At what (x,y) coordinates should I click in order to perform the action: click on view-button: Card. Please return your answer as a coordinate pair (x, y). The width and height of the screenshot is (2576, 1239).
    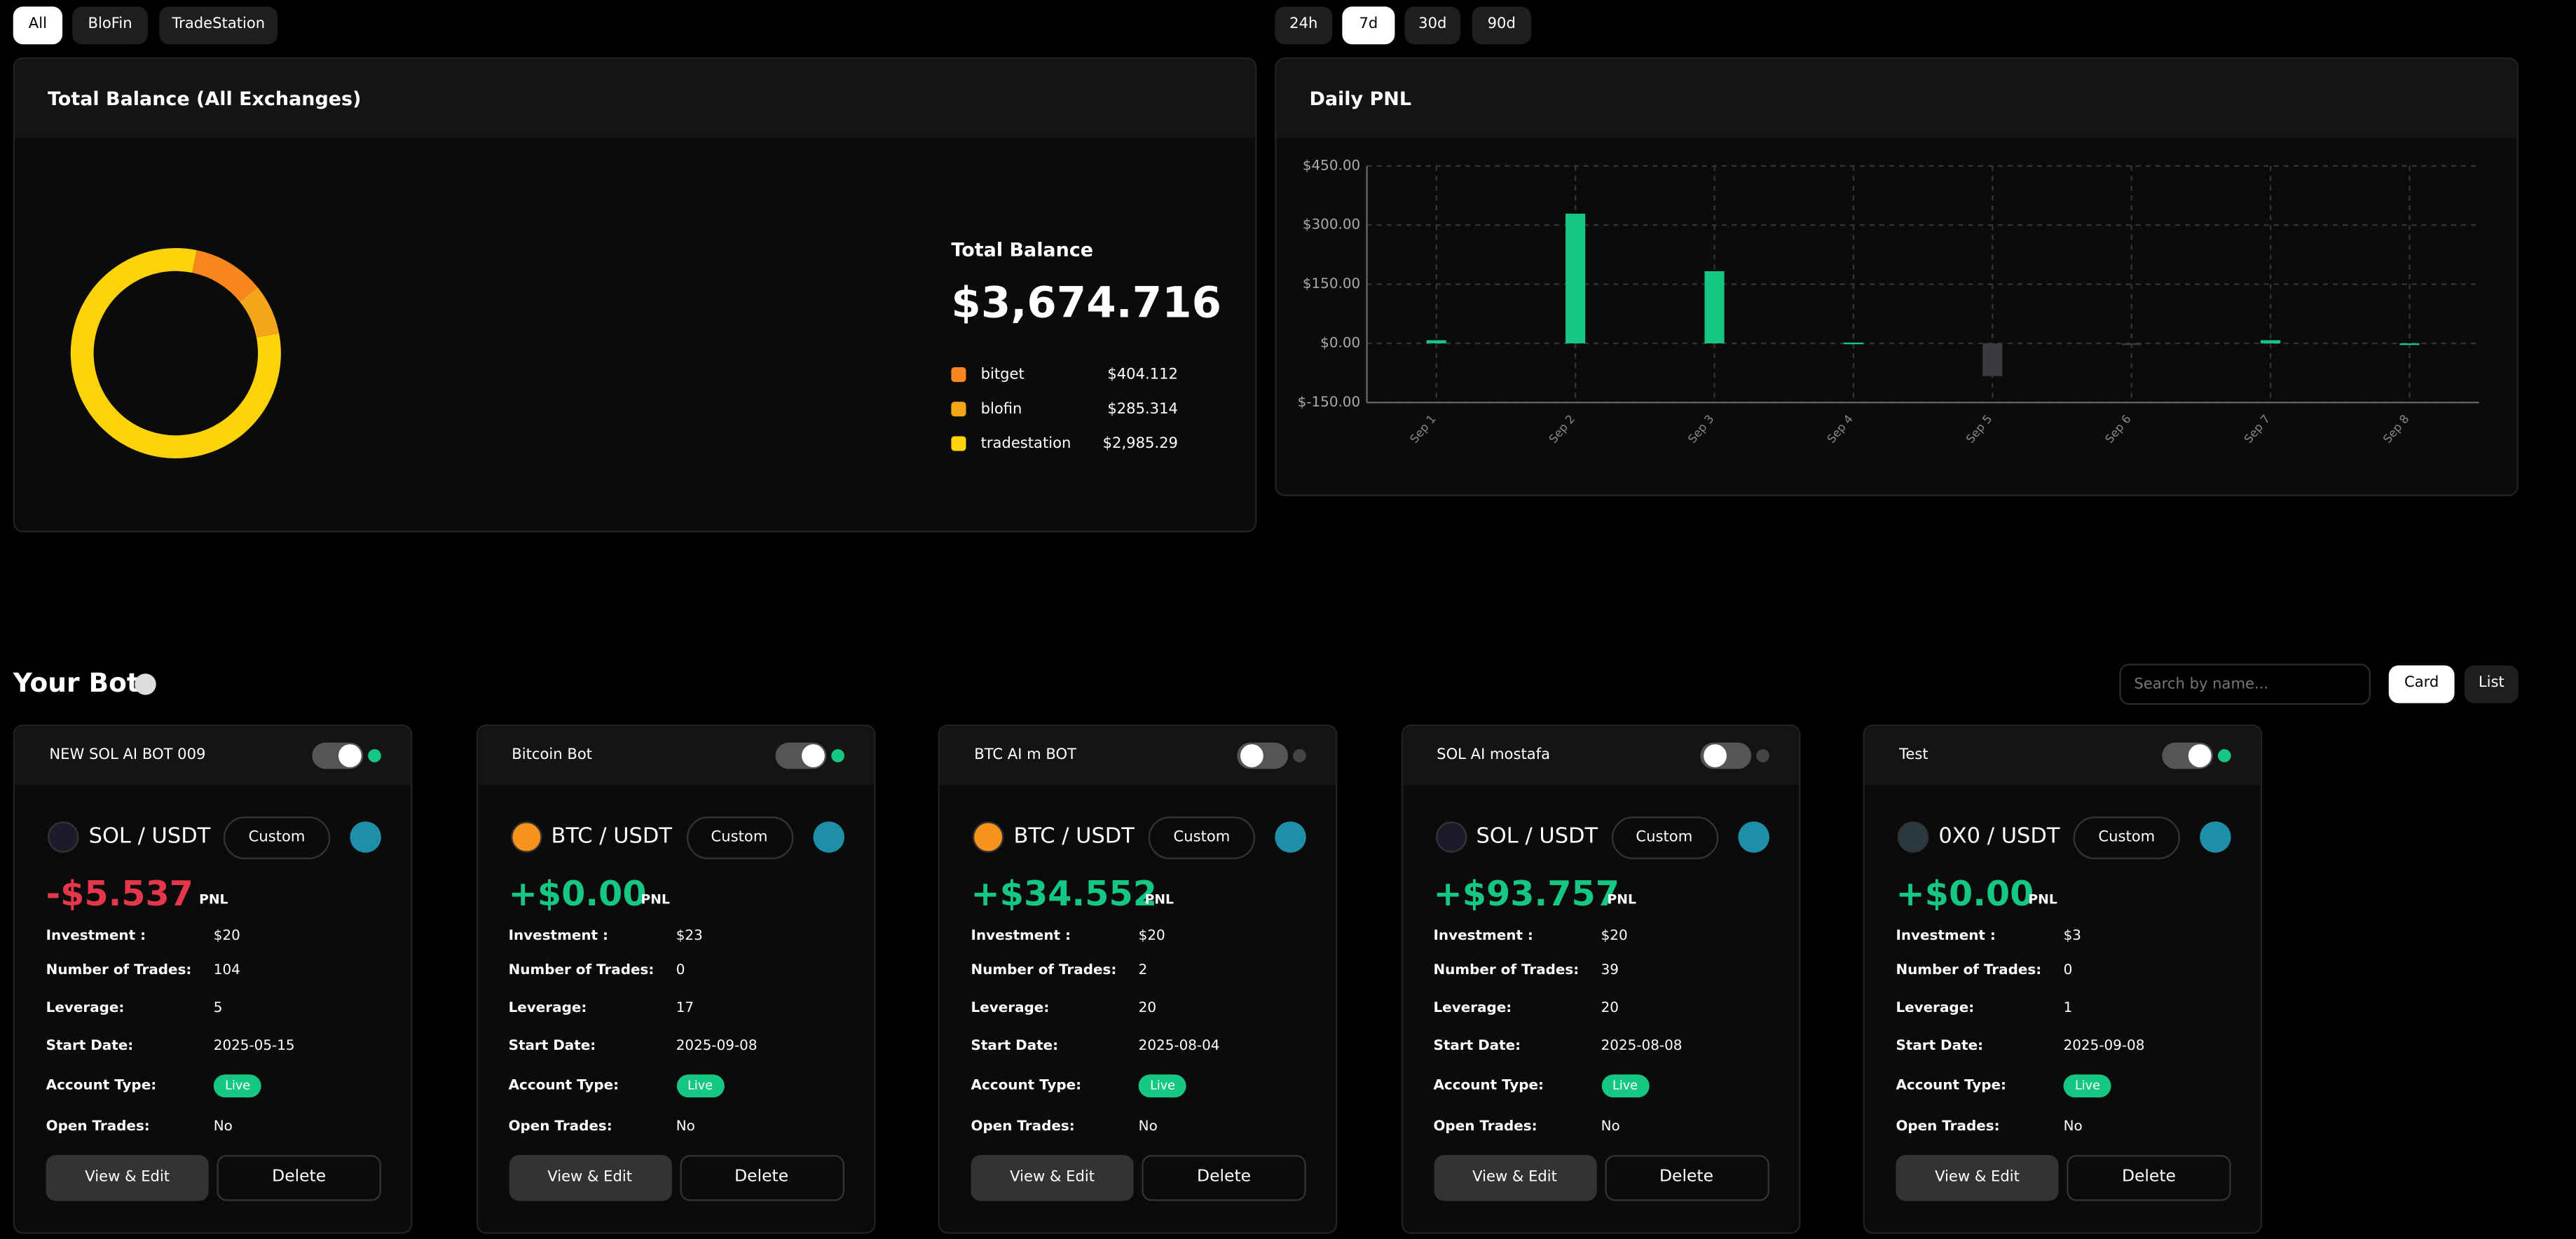
    Looking at the image, I should click on (2422, 684).